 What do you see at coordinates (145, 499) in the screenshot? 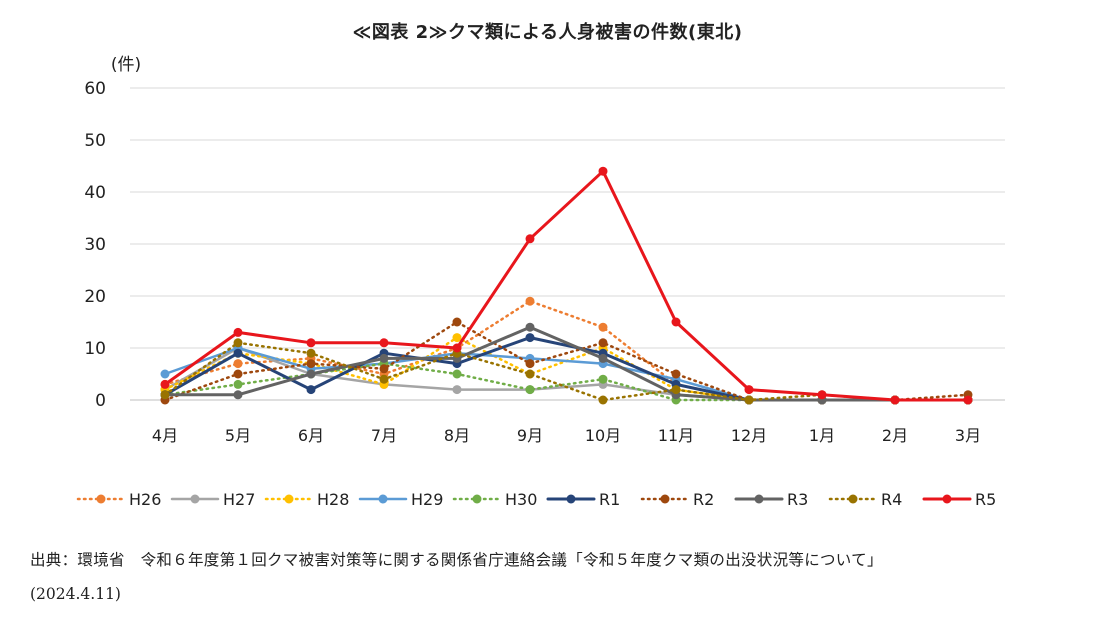
I see `legend-label: H26` at bounding box center [145, 499].